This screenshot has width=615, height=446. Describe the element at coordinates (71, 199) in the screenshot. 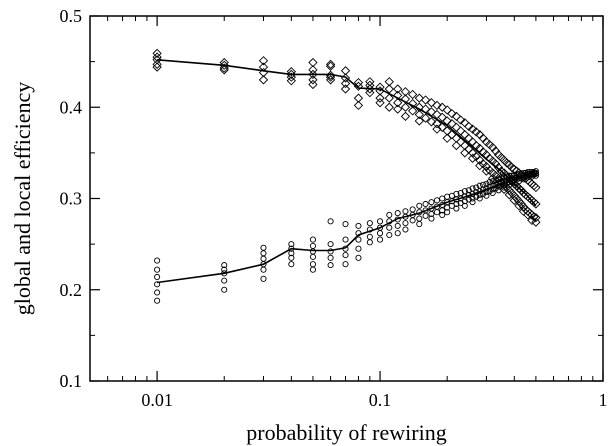

I see `y-tick-label: 0.3` at that location.